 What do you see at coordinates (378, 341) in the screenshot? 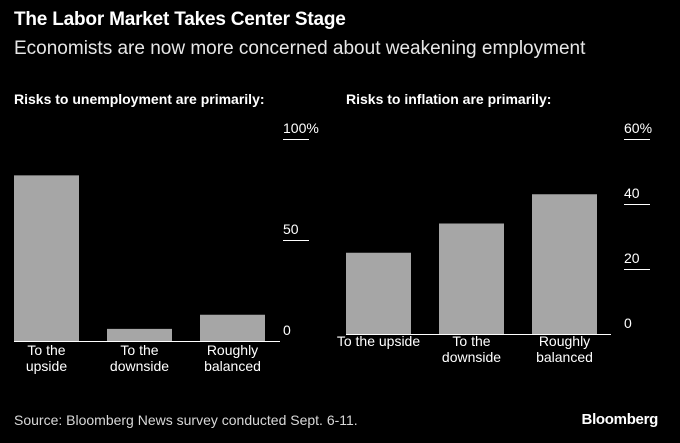
I see `inflation-category-label-0: To the upside` at bounding box center [378, 341].